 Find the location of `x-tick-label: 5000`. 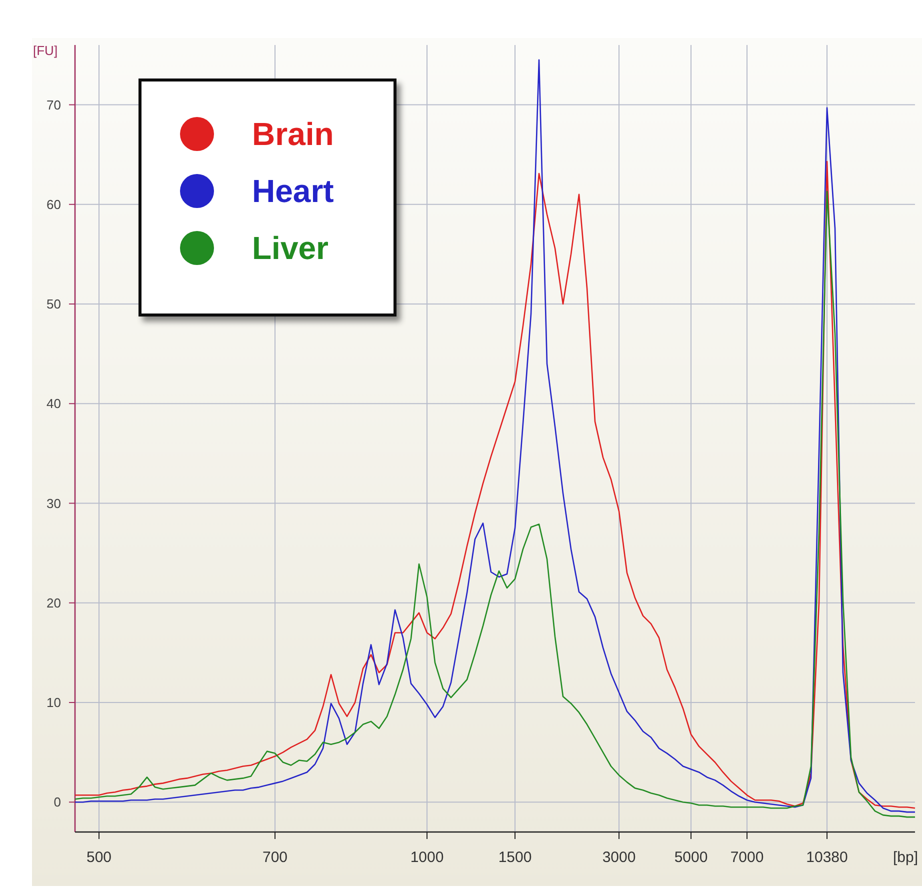

x-tick-label: 5000 is located at coordinates (691, 857).